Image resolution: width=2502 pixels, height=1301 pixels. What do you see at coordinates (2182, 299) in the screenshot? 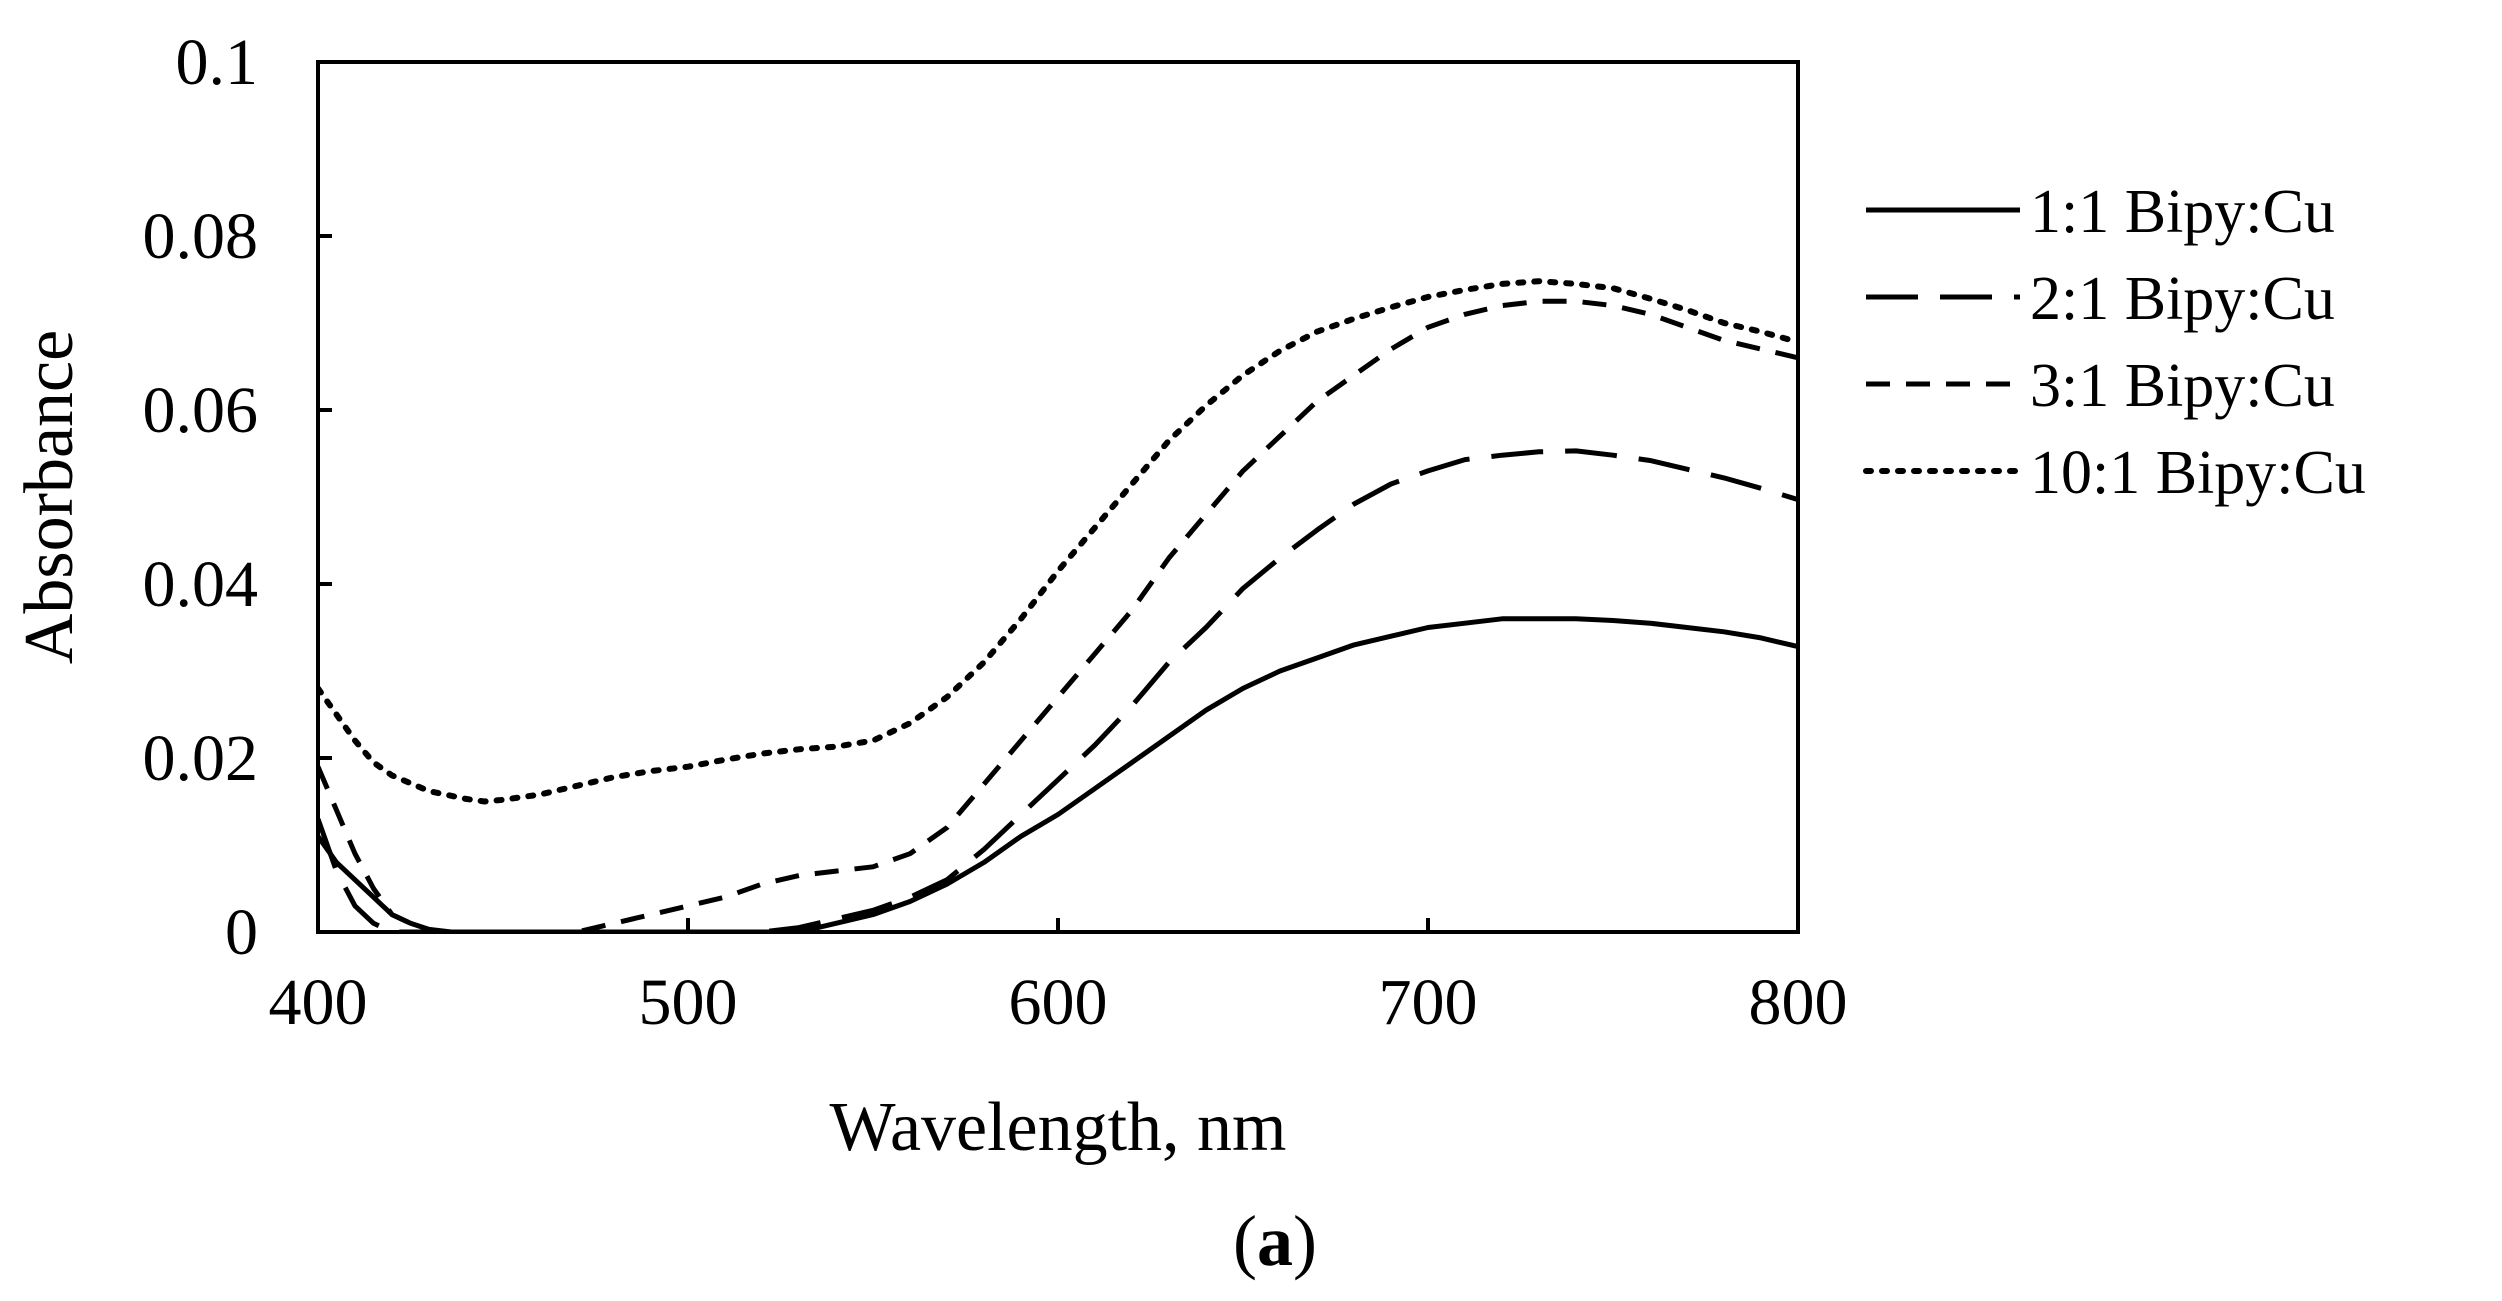
I see `legend-label-2: 2:1 Bipy:Cu` at bounding box center [2182, 299].